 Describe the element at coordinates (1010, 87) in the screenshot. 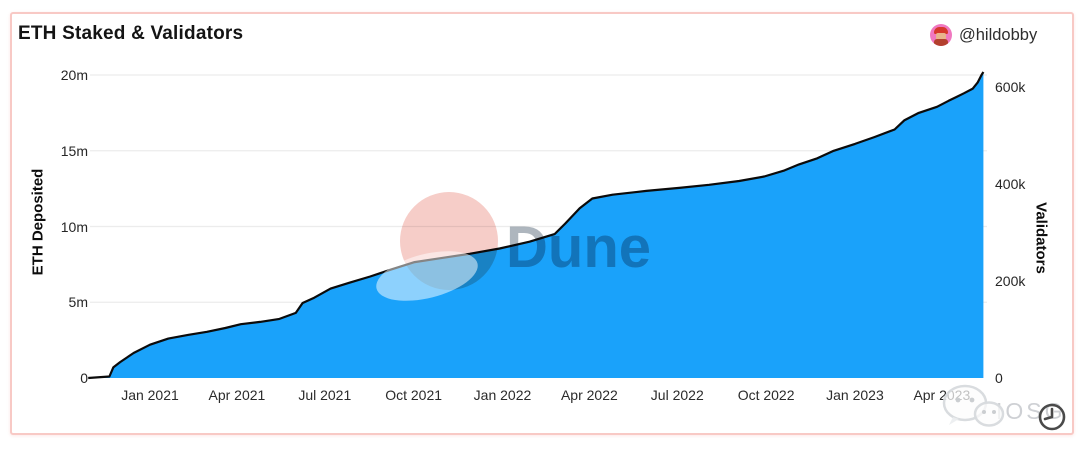

I see `y-axis-right-tick-label: 600k` at that location.